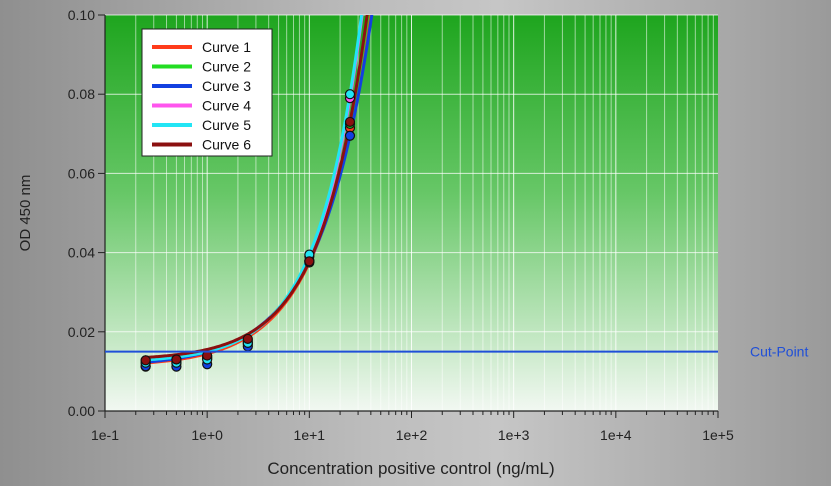 This screenshot has height=486, width=831. Describe the element at coordinates (226, 145) in the screenshot. I see `legend-label: Curve 6` at that location.